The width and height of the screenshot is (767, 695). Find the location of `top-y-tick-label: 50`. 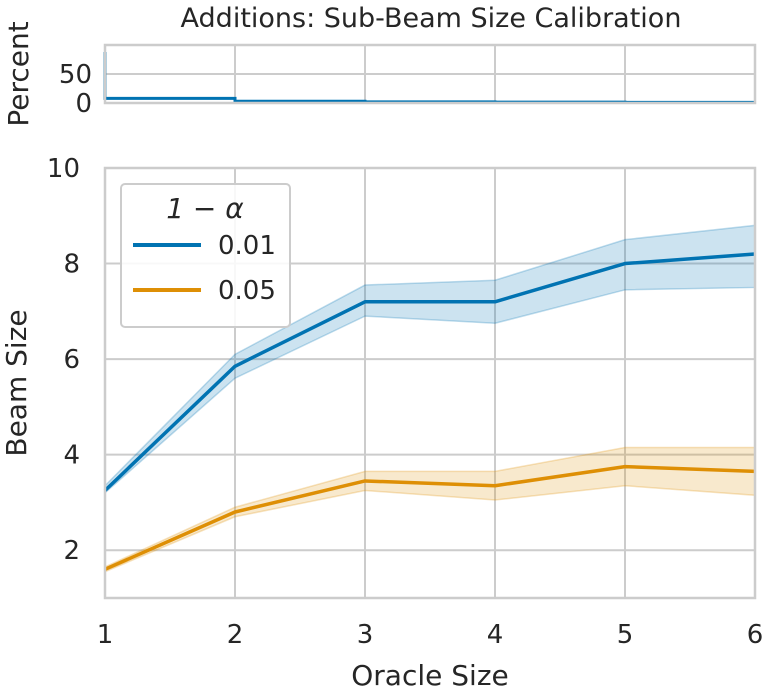

top-y-tick-label: 50 is located at coordinates (75, 75).